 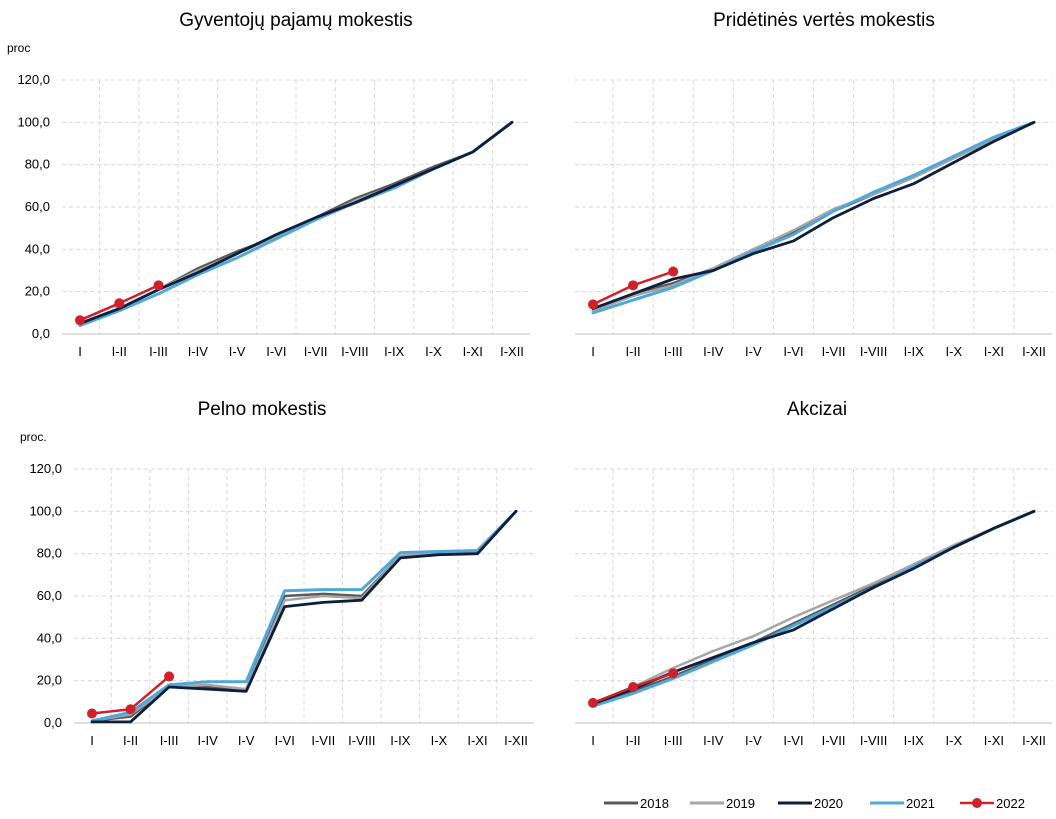 What do you see at coordinates (18, 48) in the screenshot?
I see `y-axis-unit-label: proc` at bounding box center [18, 48].